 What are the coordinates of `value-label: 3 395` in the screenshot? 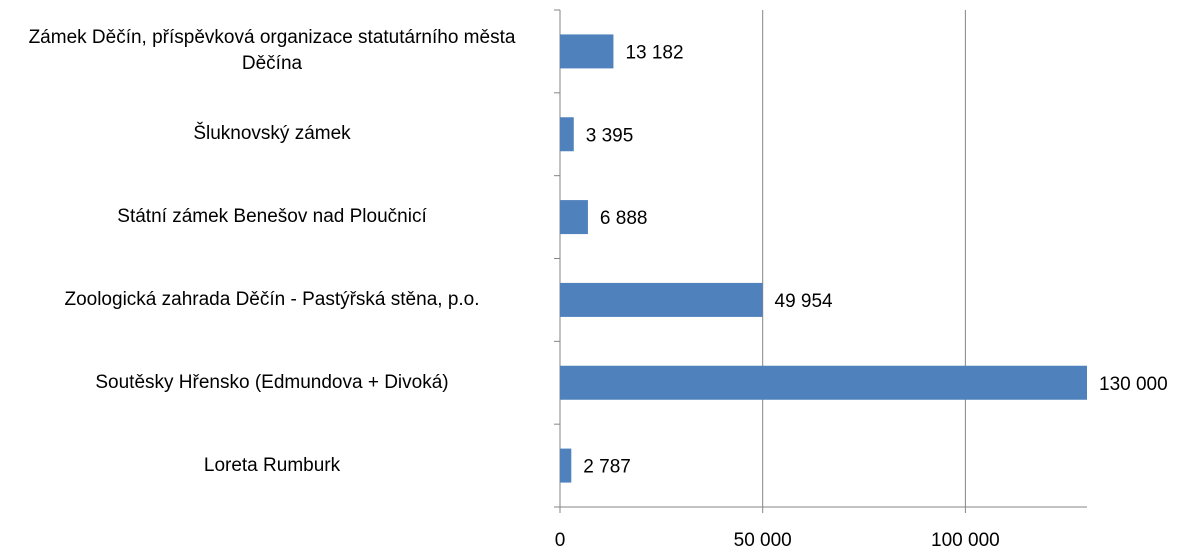 It's located at (610, 135).